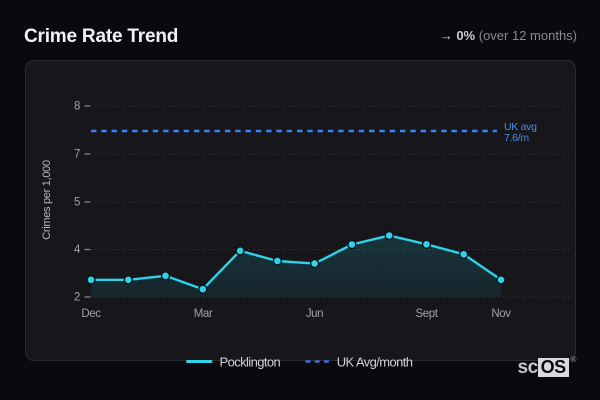  I want to click on svg-text: 5, so click(77, 202).